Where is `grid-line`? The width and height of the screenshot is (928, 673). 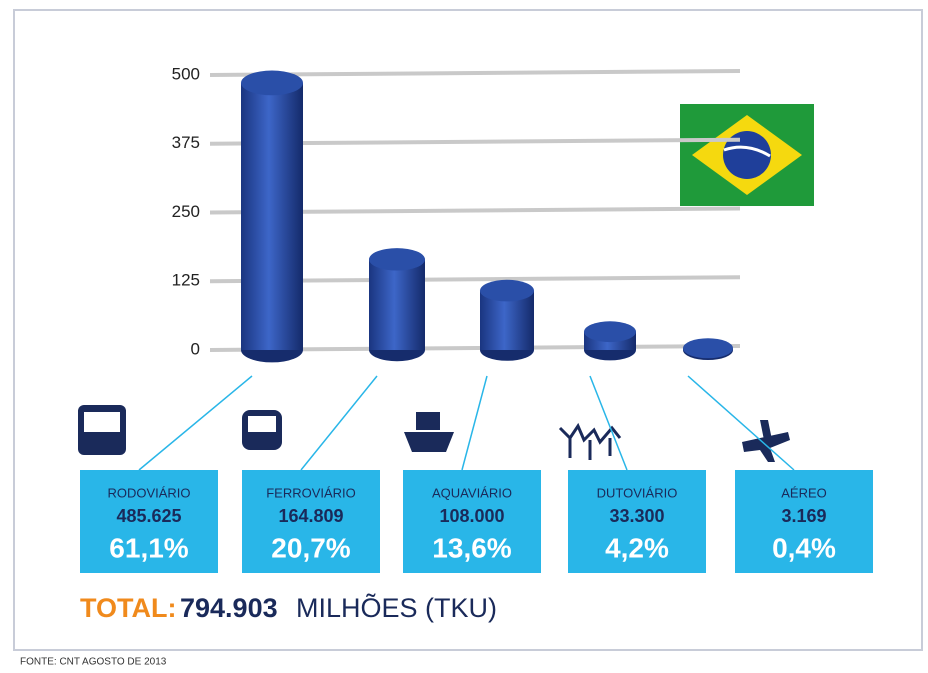
grid-line is located at coordinates (475, 73).